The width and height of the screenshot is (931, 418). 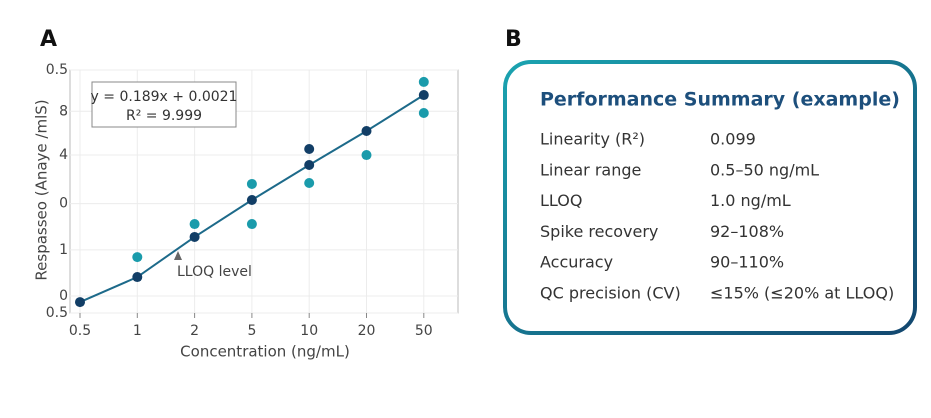 What do you see at coordinates (251, 331) in the screenshot?
I see `x-tick-label: 5` at bounding box center [251, 331].